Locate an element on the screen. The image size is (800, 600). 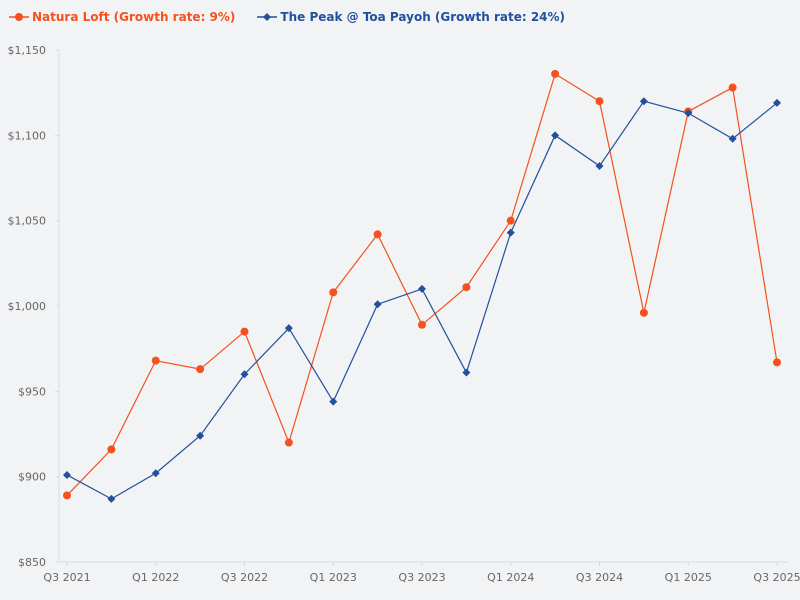
legend-label-the-peak: The Peak @ Toa Payoh (Growth rate: 24%) is located at coordinates (423, 17).